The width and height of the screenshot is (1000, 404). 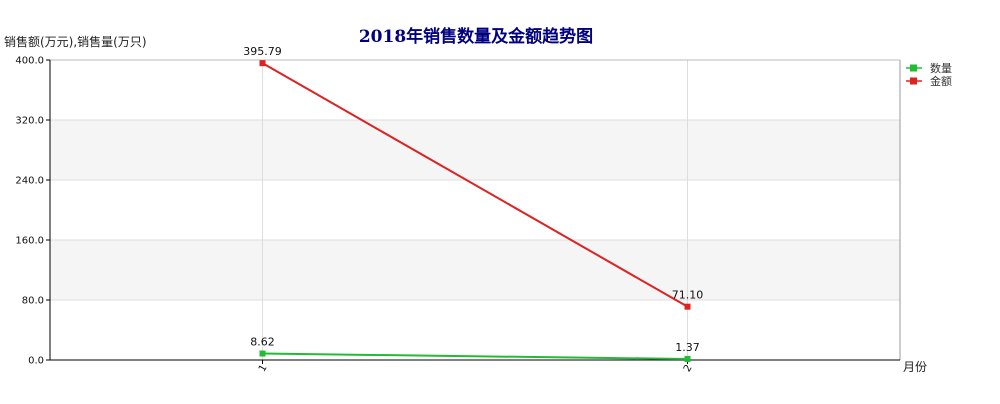 What do you see at coordinates (687, 347) in the screenshot?
I see `data-label: 1.37` at bounding box center [687, 347].